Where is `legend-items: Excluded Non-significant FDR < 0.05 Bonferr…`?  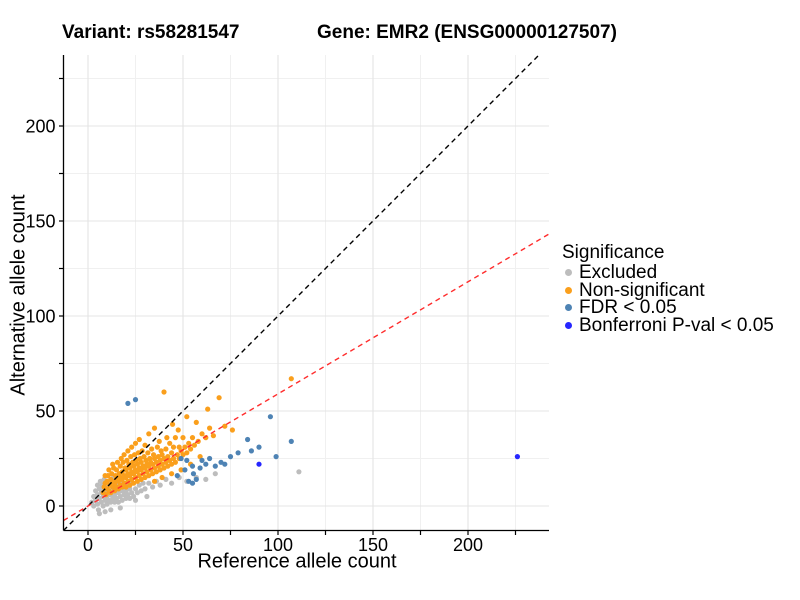
legend-items: Excluded Non-significant FDR < 0.05 Bonferr… is located at coordinates (668, 299).